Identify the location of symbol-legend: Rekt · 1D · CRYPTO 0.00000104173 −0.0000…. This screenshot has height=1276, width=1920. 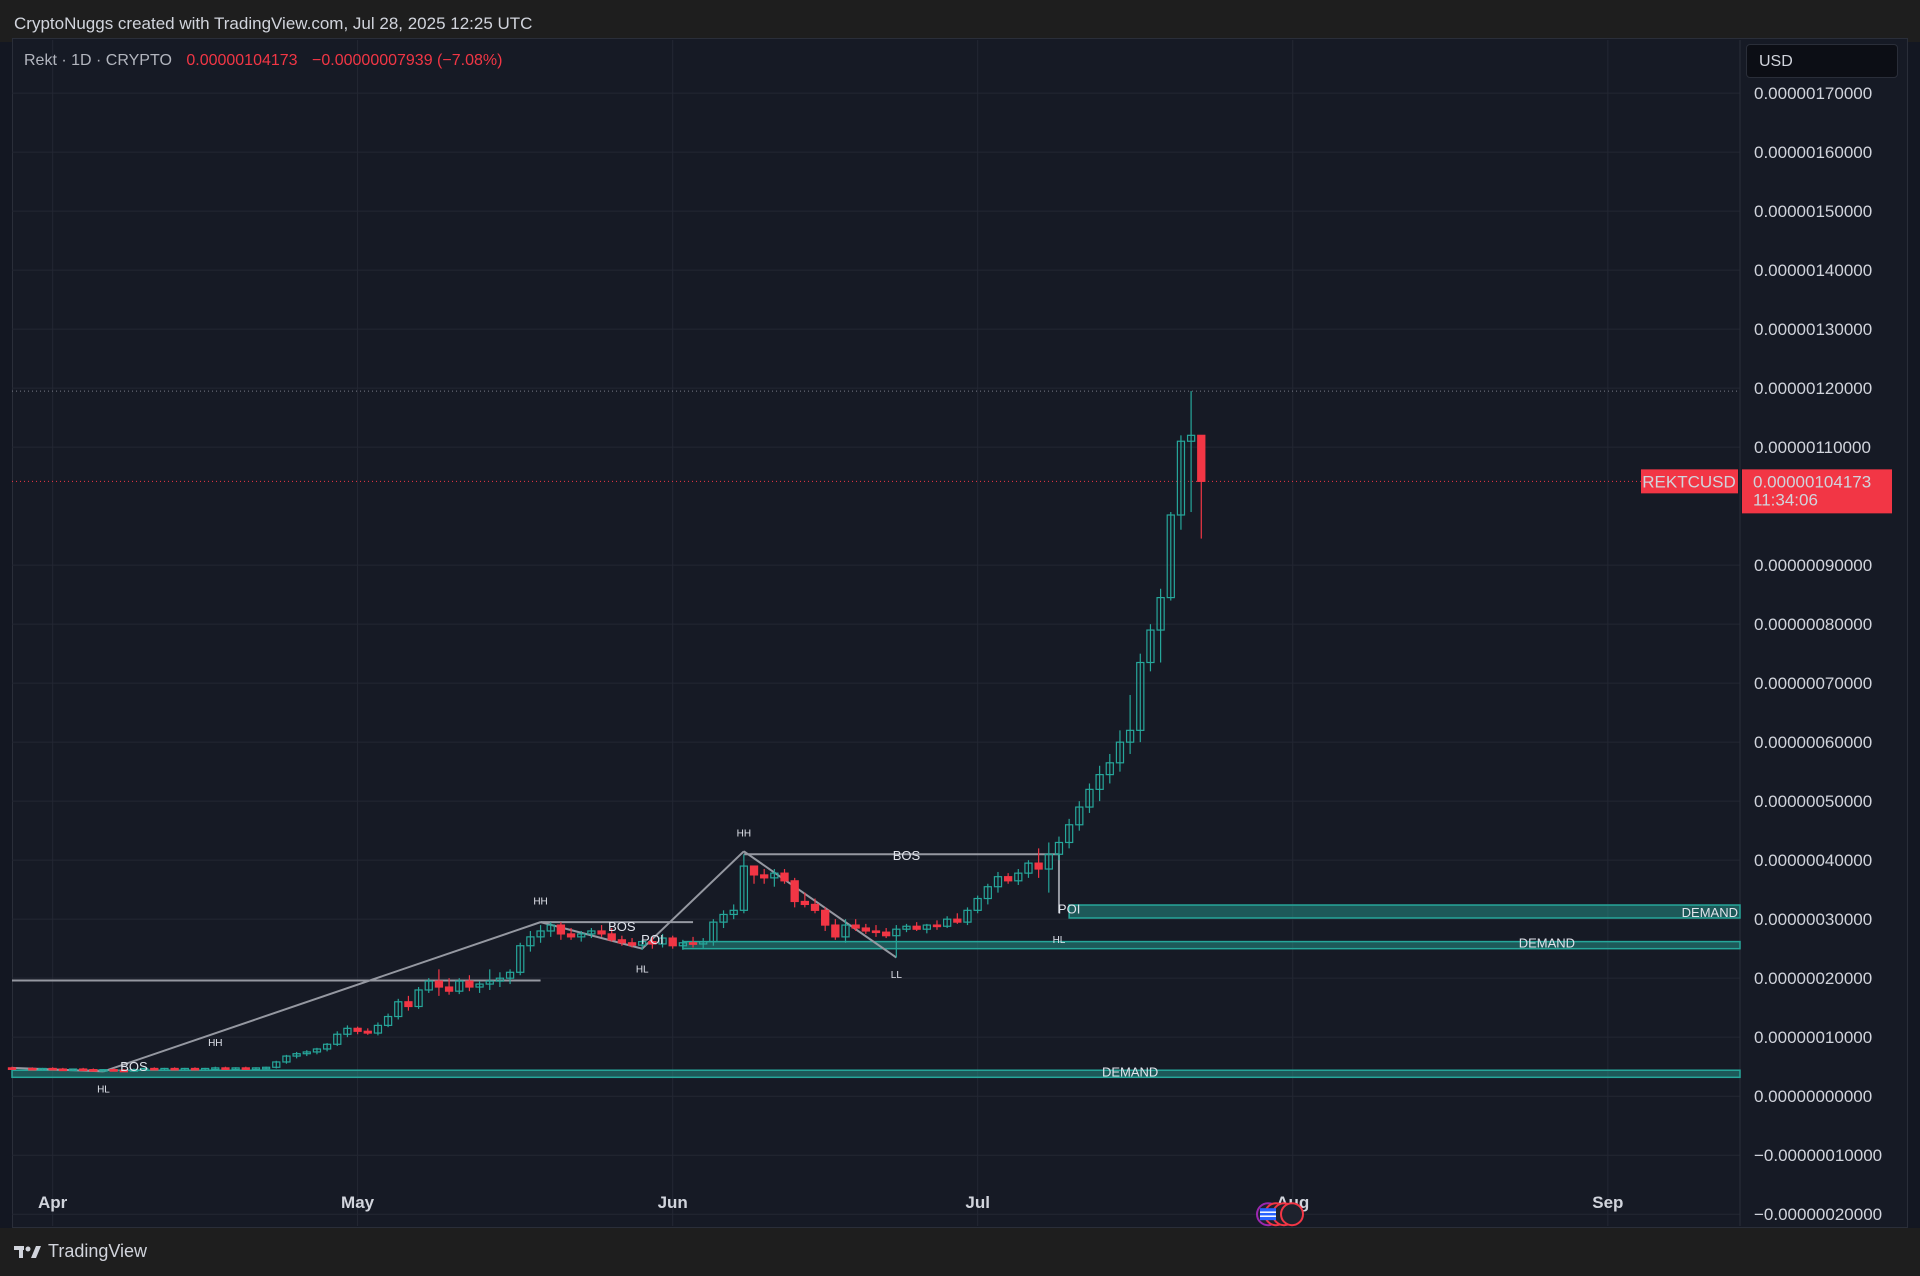
(263, 61).